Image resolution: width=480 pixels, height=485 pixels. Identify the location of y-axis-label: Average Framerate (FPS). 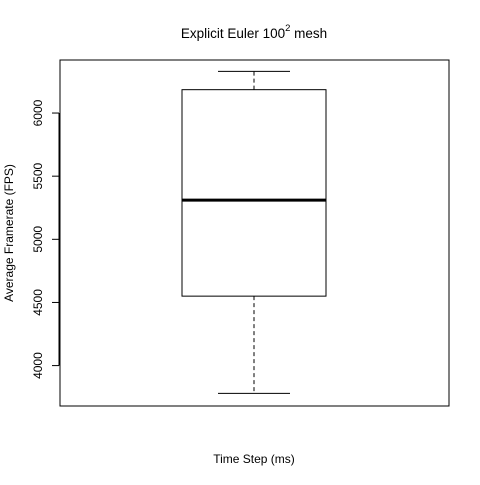
(9, 233).